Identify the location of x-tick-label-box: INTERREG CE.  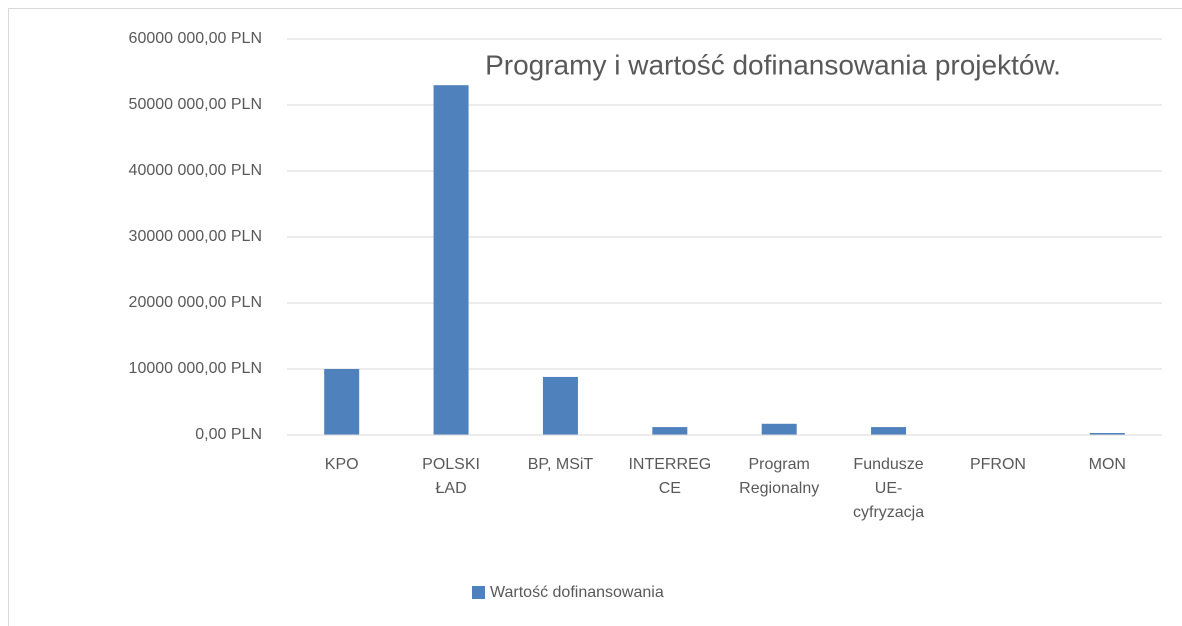
(670, 476).